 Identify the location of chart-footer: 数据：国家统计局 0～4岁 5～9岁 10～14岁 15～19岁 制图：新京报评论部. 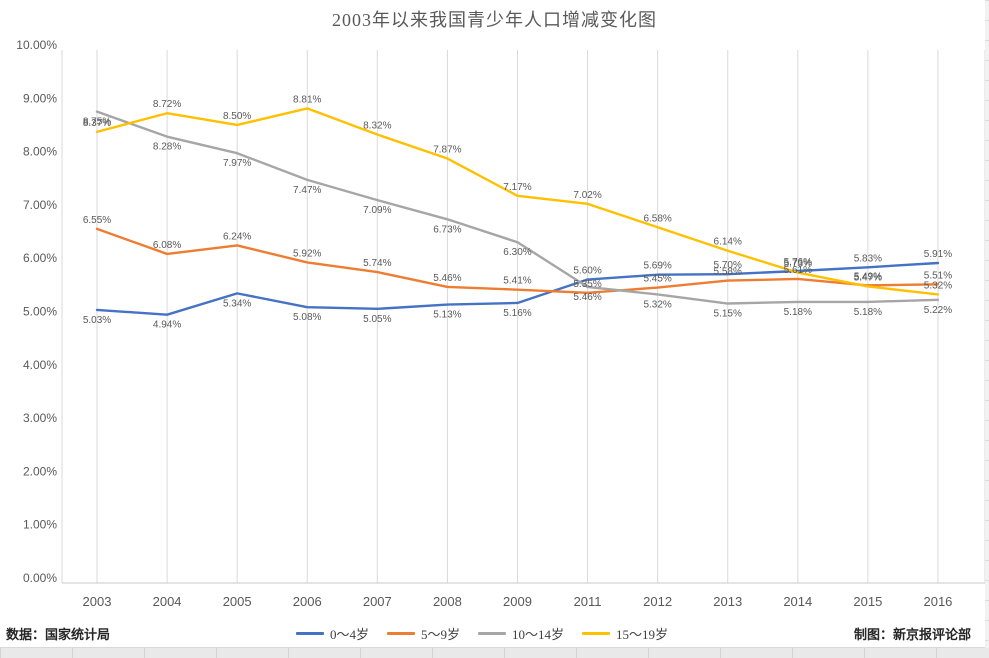
(492, 633).